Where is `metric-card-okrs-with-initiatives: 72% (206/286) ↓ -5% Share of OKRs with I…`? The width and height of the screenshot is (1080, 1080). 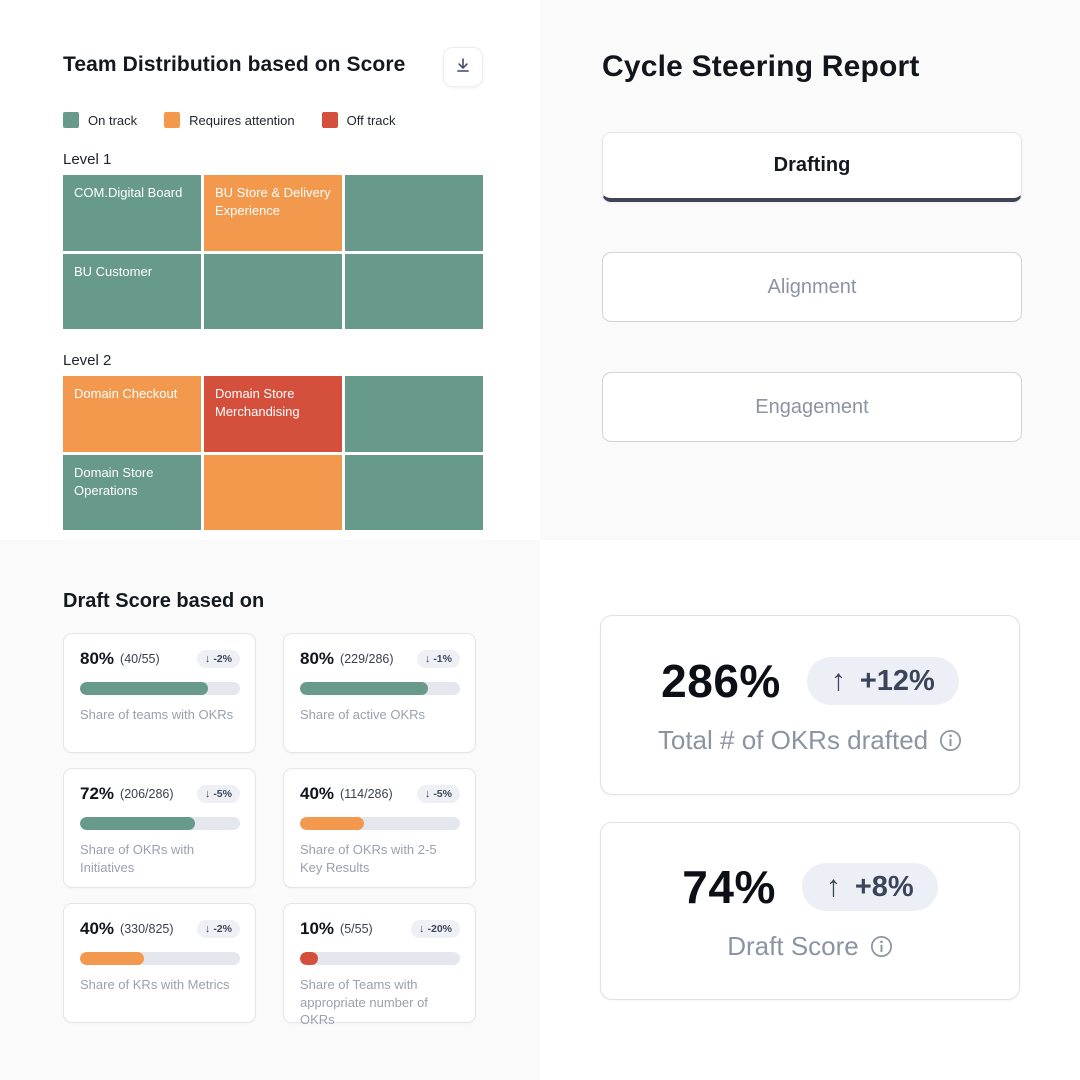
metric-card-okrs-with-initiatives: 72% (206/286) ↓ -5% Share of OKRs with I… is located at coordinates (159, 828).